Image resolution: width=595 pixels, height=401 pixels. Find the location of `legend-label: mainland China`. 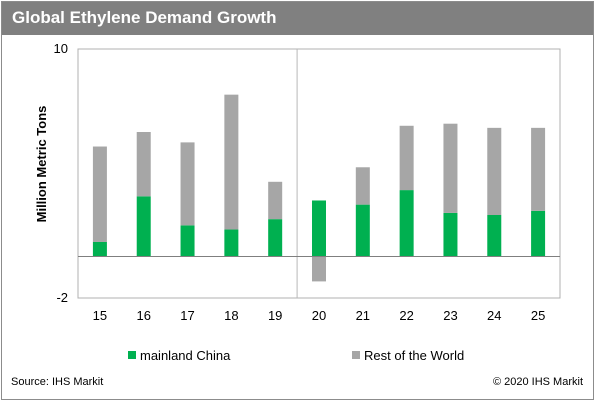

legend-label: mainland China is located at coordinates (185, 355).